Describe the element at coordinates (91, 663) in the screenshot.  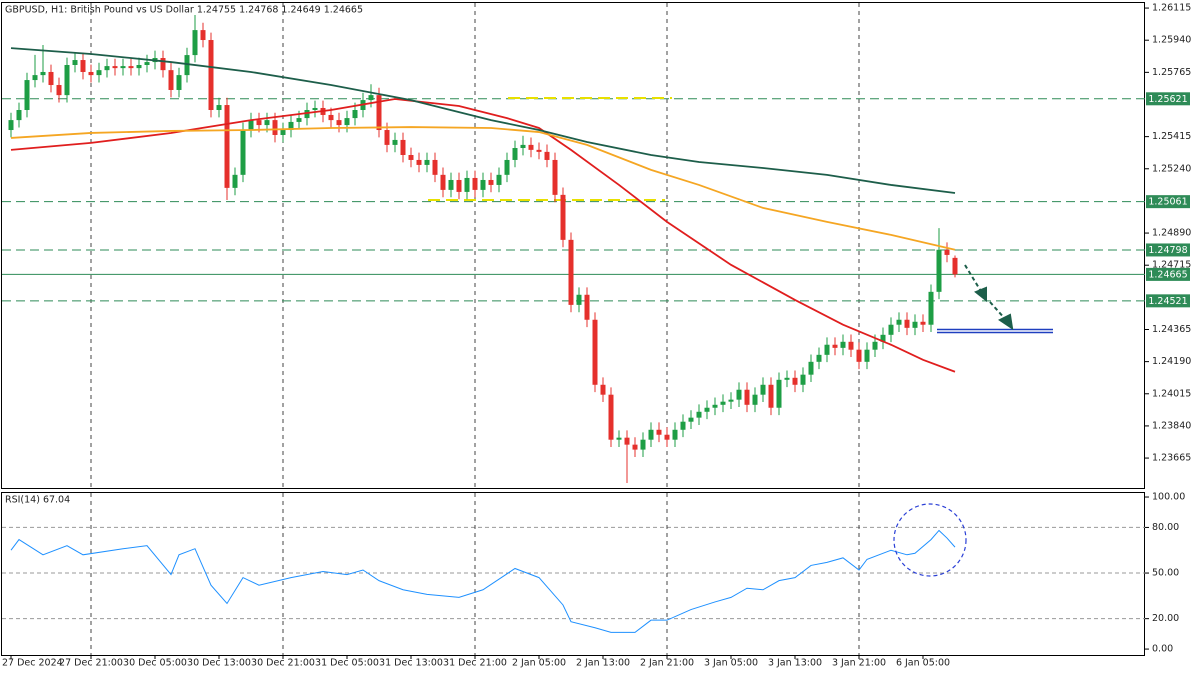
I see `x-tick-label: 27 Dec 21:00` at that location.